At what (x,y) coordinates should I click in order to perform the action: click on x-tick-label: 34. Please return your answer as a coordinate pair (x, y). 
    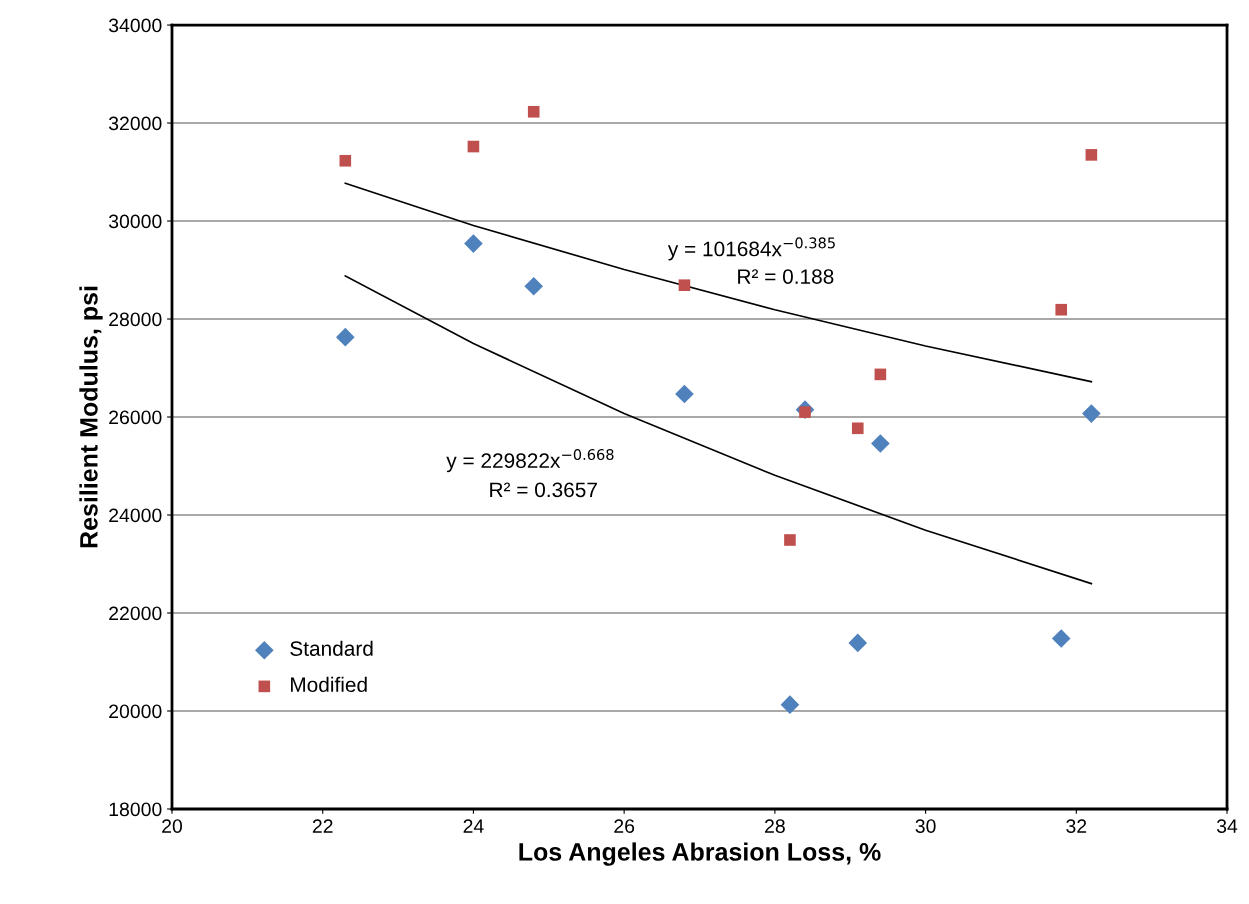
    Looking at the image, I should click on (1227, 826).